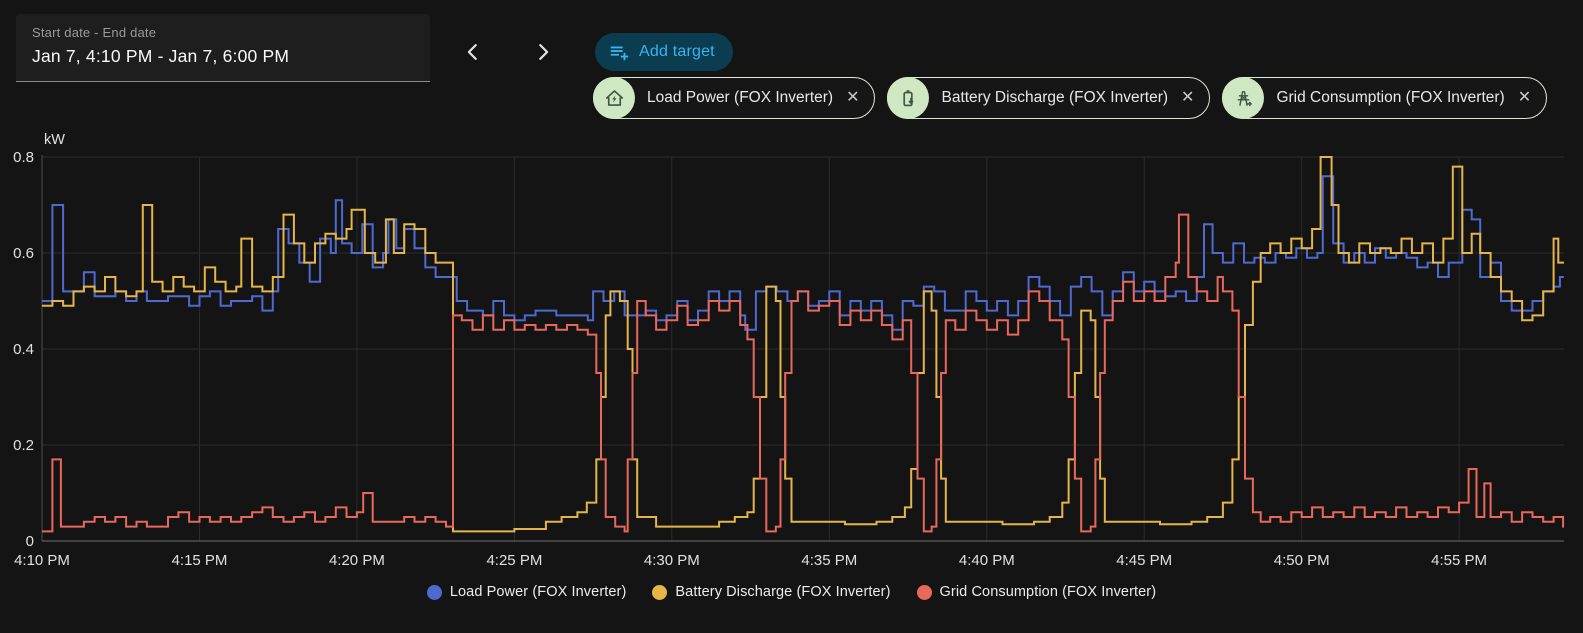 This screenshot has width=1583, height=633. Describe the element at coordinates (1302, 560) in the screenshot. I see `x-axis-tick-label: 4:50 PM` at that location.